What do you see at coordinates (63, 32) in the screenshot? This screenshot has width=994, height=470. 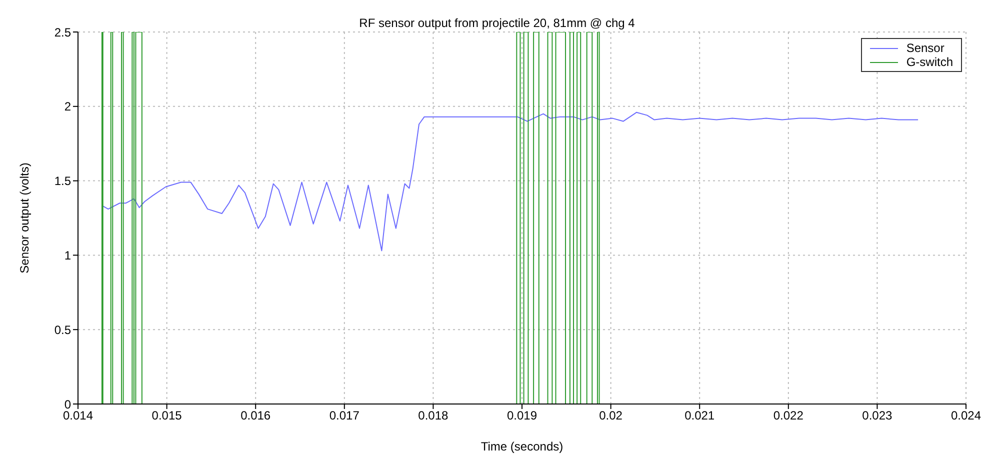 I see `y-tick-label: 2.5` at bounding box center [63, 32].